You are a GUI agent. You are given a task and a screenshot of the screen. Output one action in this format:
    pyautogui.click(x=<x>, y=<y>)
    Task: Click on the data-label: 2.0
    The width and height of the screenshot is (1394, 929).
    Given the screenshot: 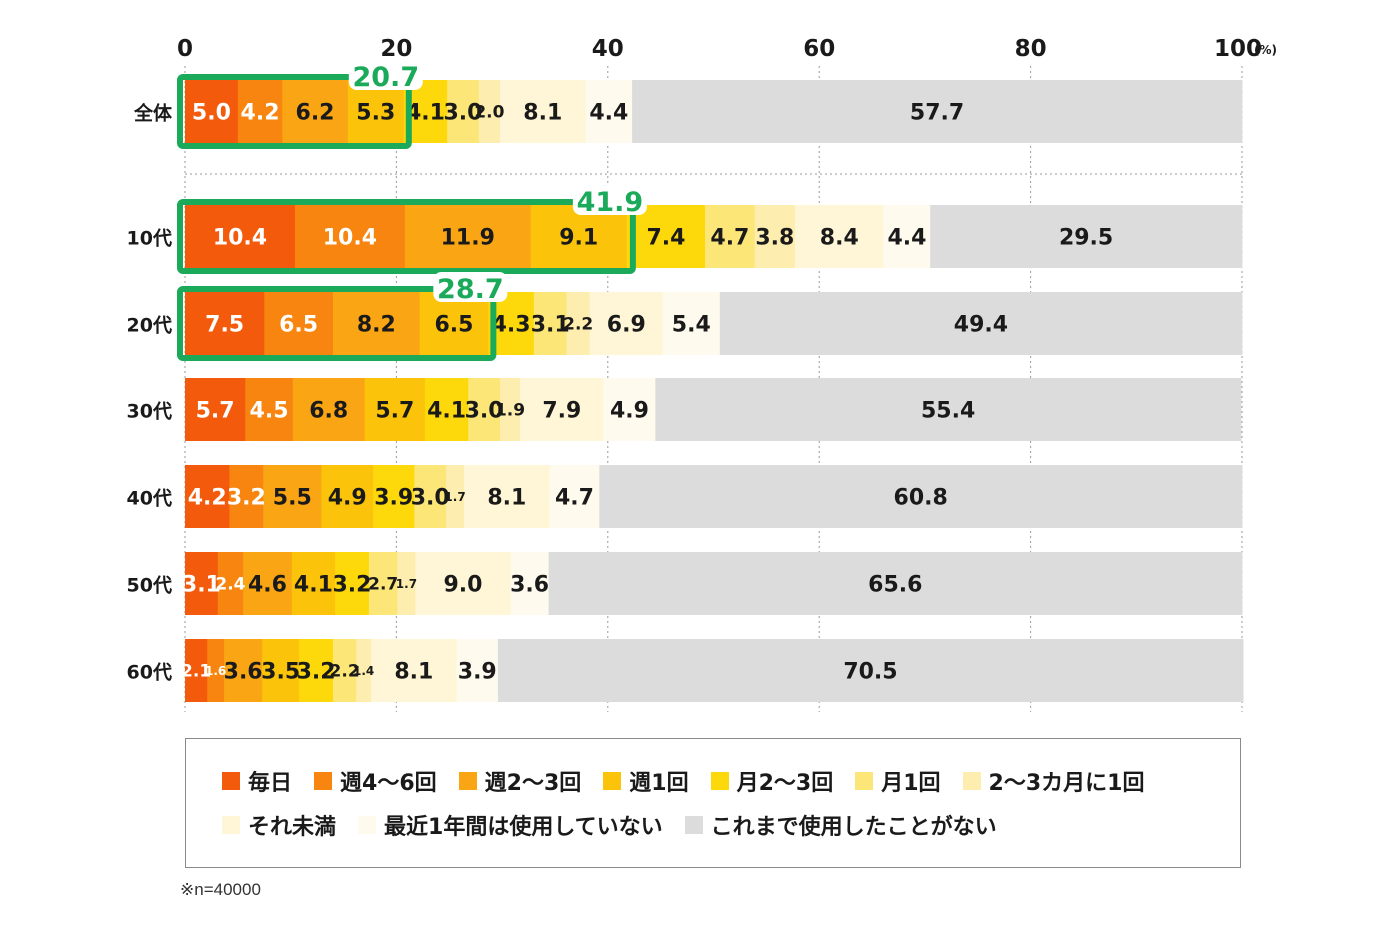 What is the action you would take?
    pyautogui.click(x=489, y=113)
    